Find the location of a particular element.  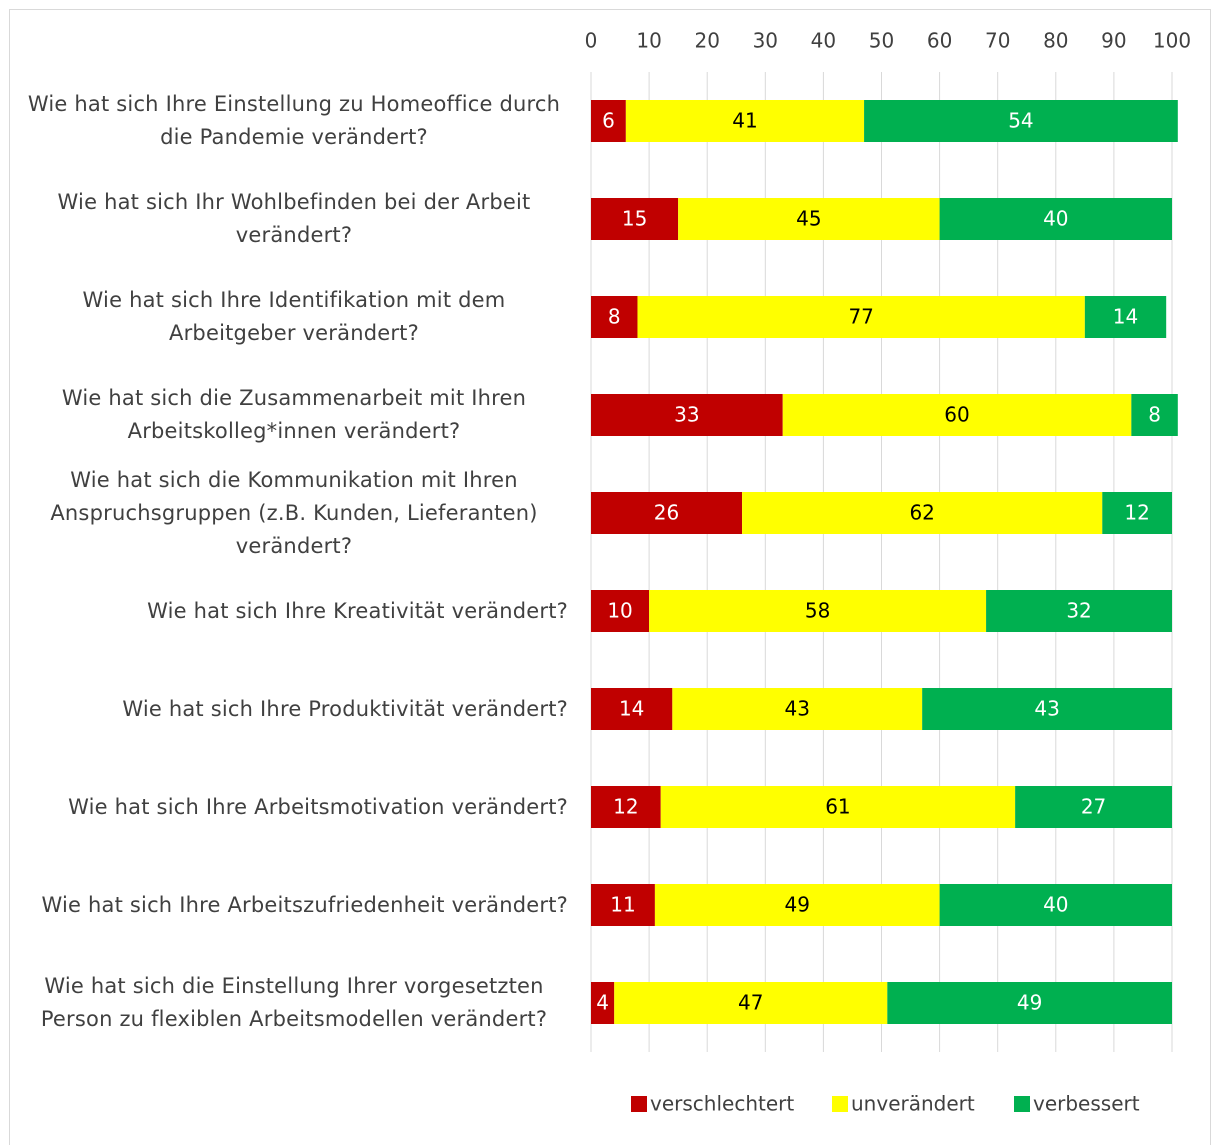

x-tick-label: 0 is located at coordinates (591, 41).